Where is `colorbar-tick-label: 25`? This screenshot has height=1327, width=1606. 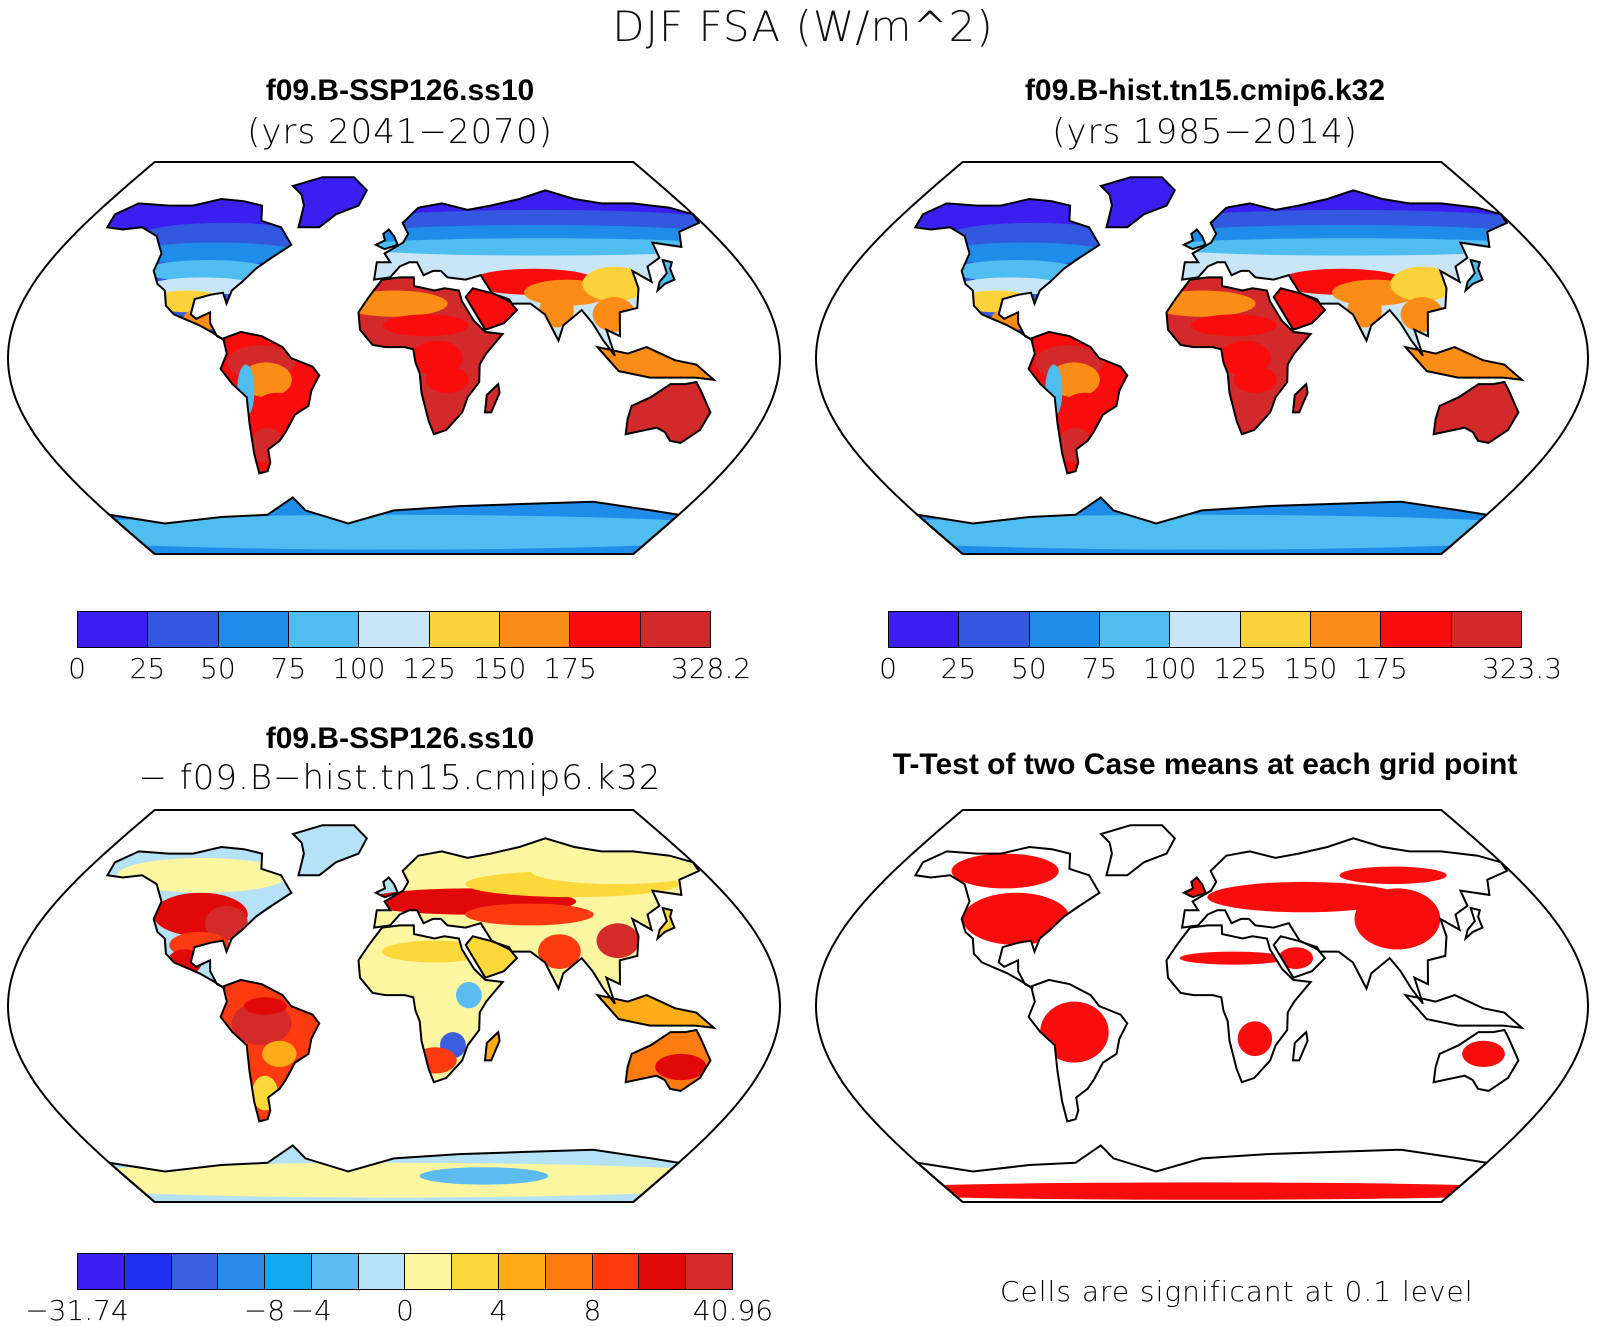
colorbar-tick-label: 25 is located at coordinates (147, 668).